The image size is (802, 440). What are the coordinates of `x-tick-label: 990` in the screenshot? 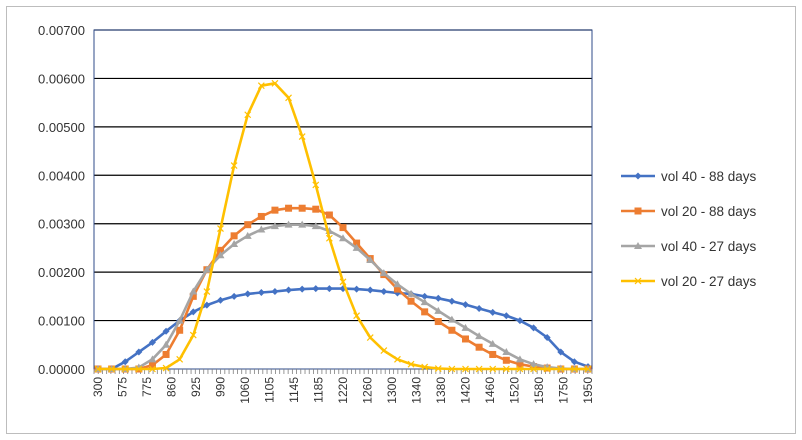 It's located at (221, 387).